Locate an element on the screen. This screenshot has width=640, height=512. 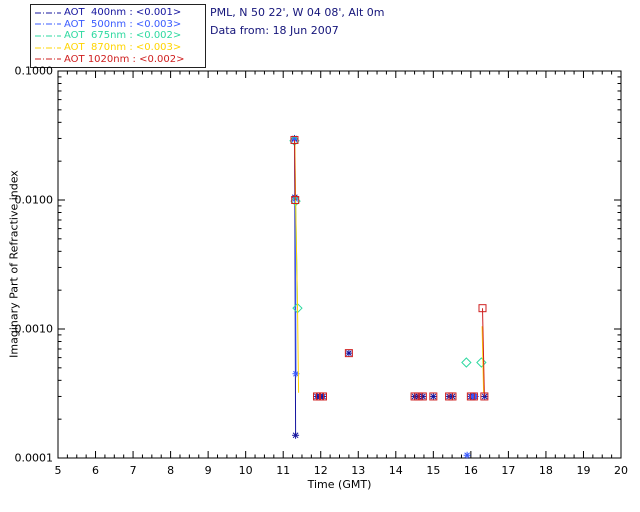
svg-text: 18 is located at coordinates (546, 470).